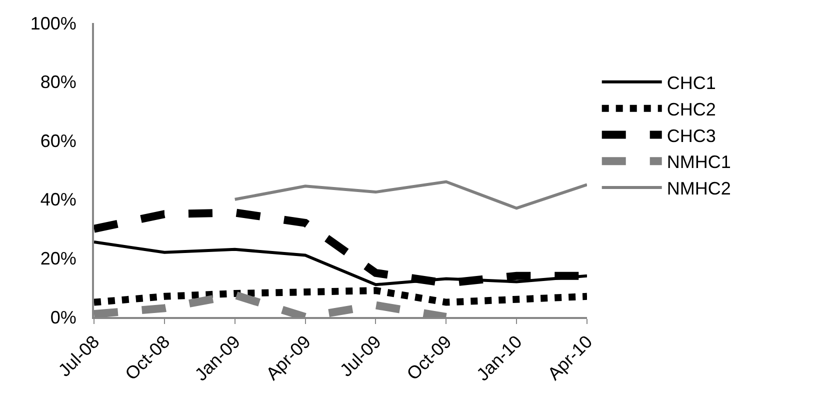 This screenshot has height=403, width=825. I want to click on legend-label: NMHC1, so click(698, 162).